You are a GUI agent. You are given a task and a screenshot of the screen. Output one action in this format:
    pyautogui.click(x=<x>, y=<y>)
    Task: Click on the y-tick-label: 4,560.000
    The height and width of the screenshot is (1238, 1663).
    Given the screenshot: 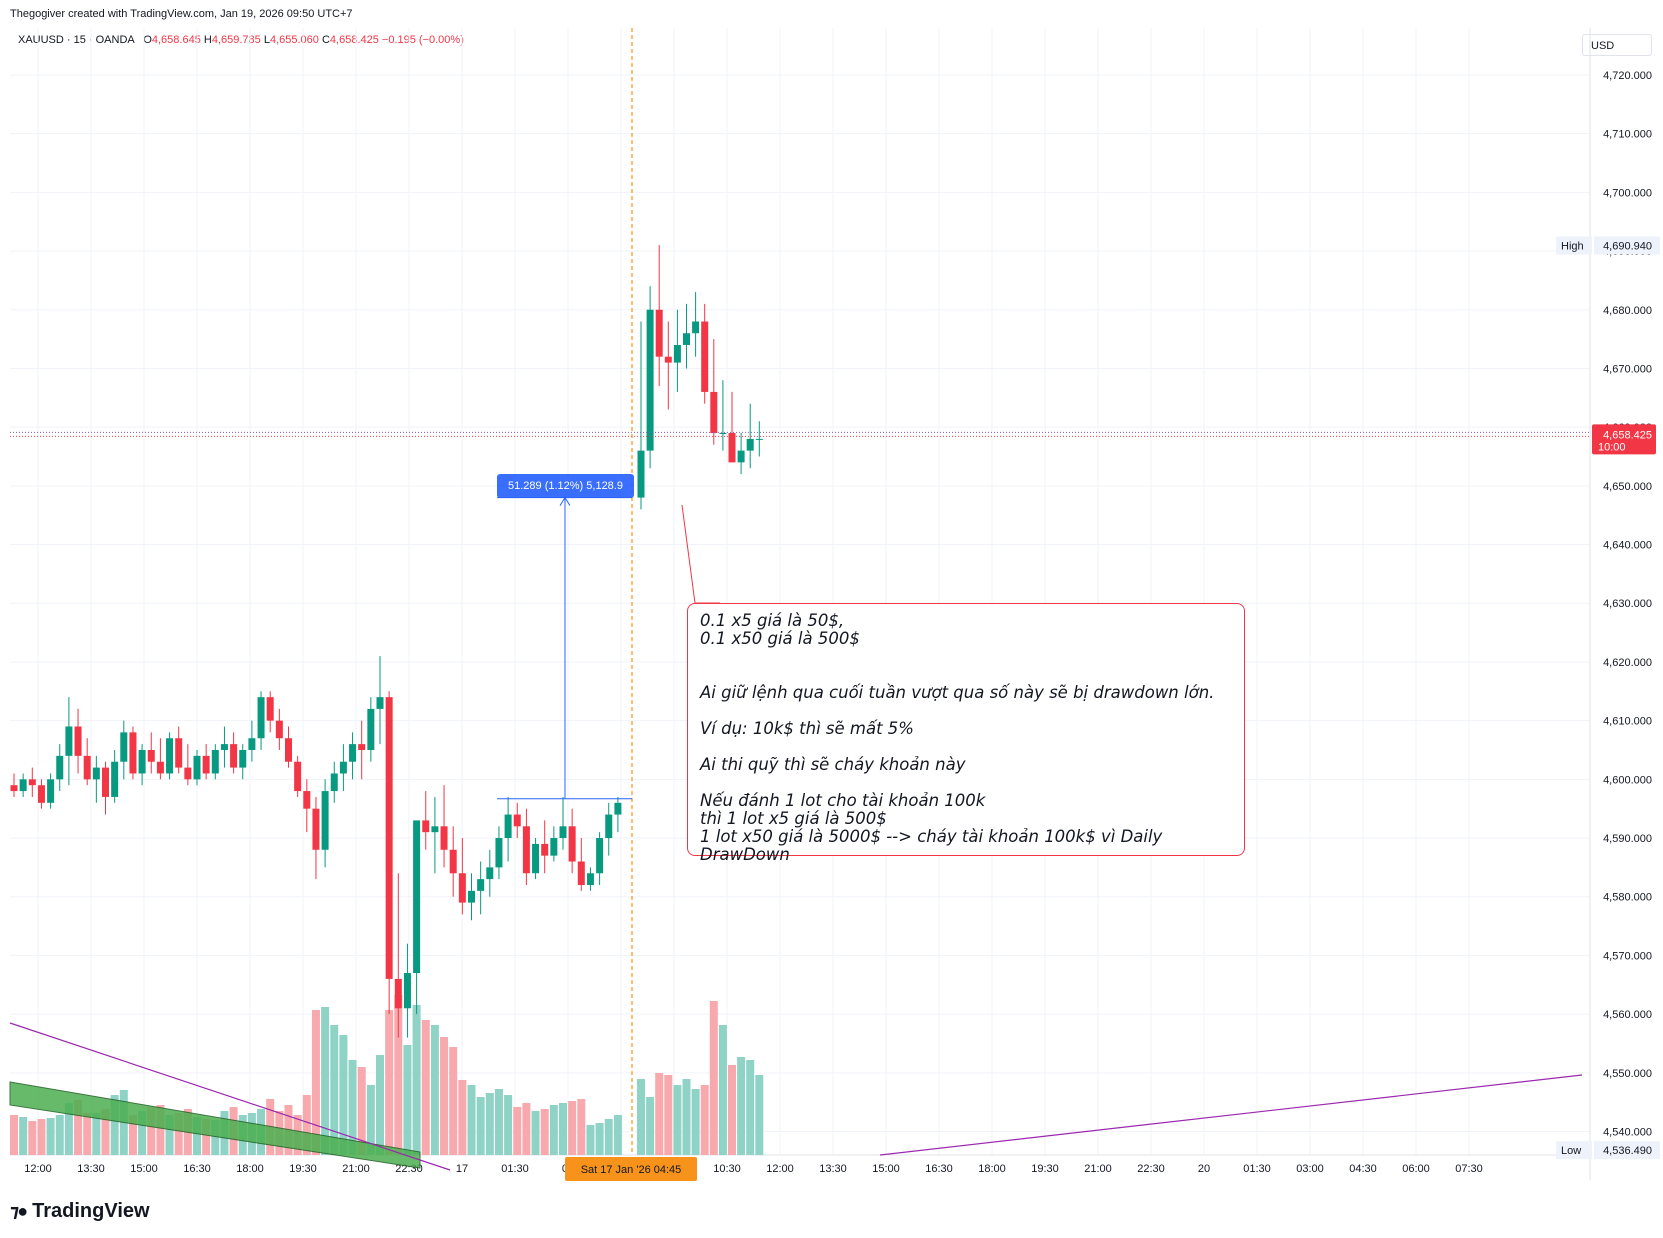 What is the action you would take?
    pyautogui.click(x=1627, y=1015)
    